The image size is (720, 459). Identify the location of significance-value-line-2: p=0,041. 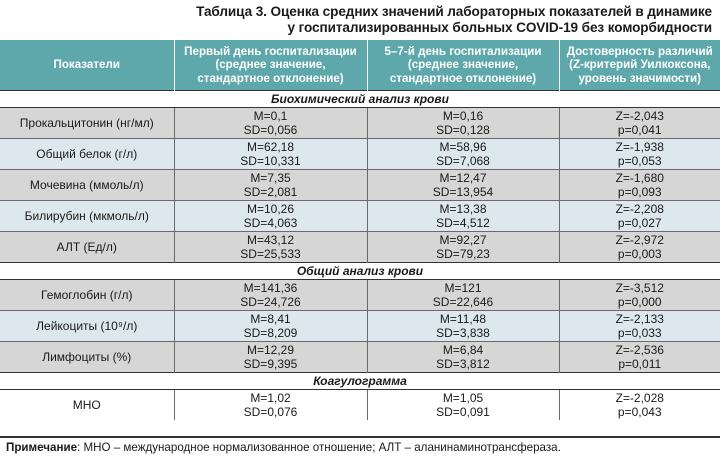
(639, 130).